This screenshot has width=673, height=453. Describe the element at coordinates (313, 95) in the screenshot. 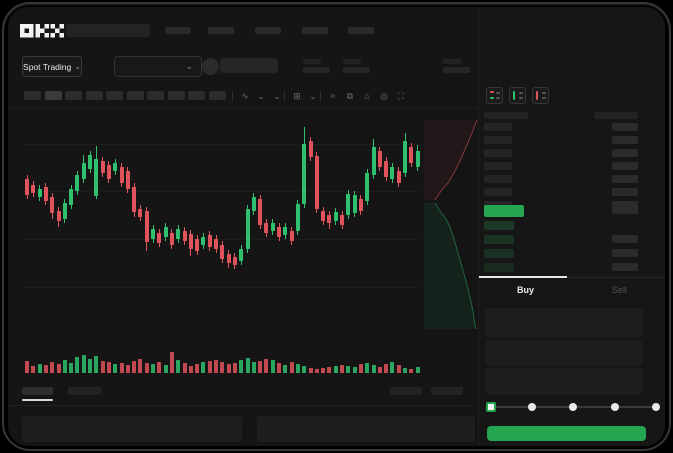

I see `indicators-chevron-icon: ⌄` at that location.